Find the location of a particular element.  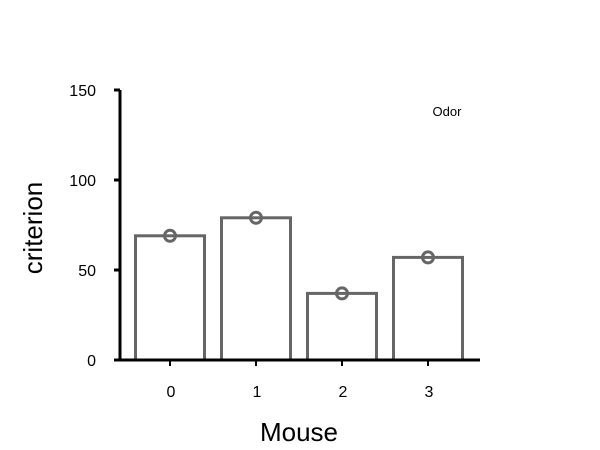

x-tick-label: 0 is located at coordinates (171, 392).